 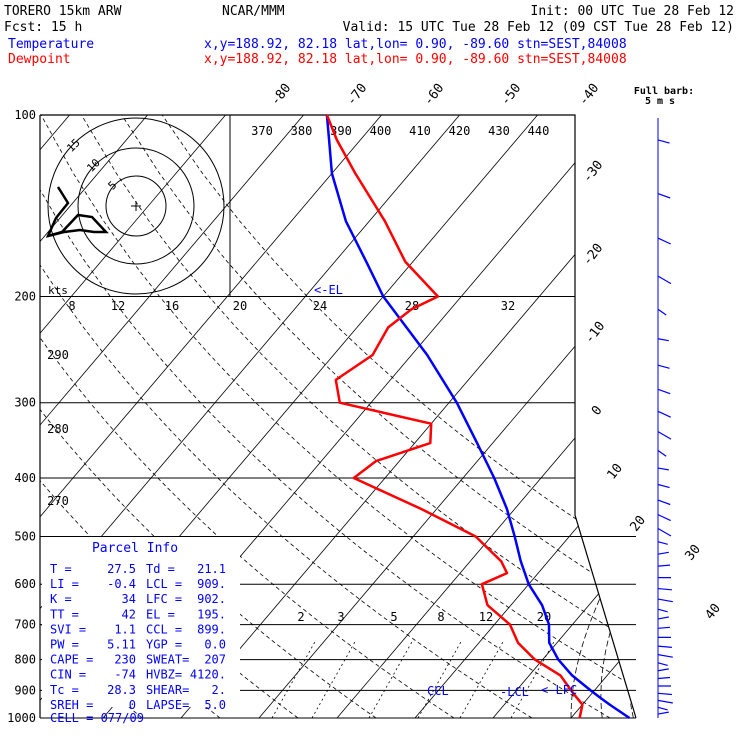 I want to click on parcel-key-left: CAPE =, so click(x=71, y=660).